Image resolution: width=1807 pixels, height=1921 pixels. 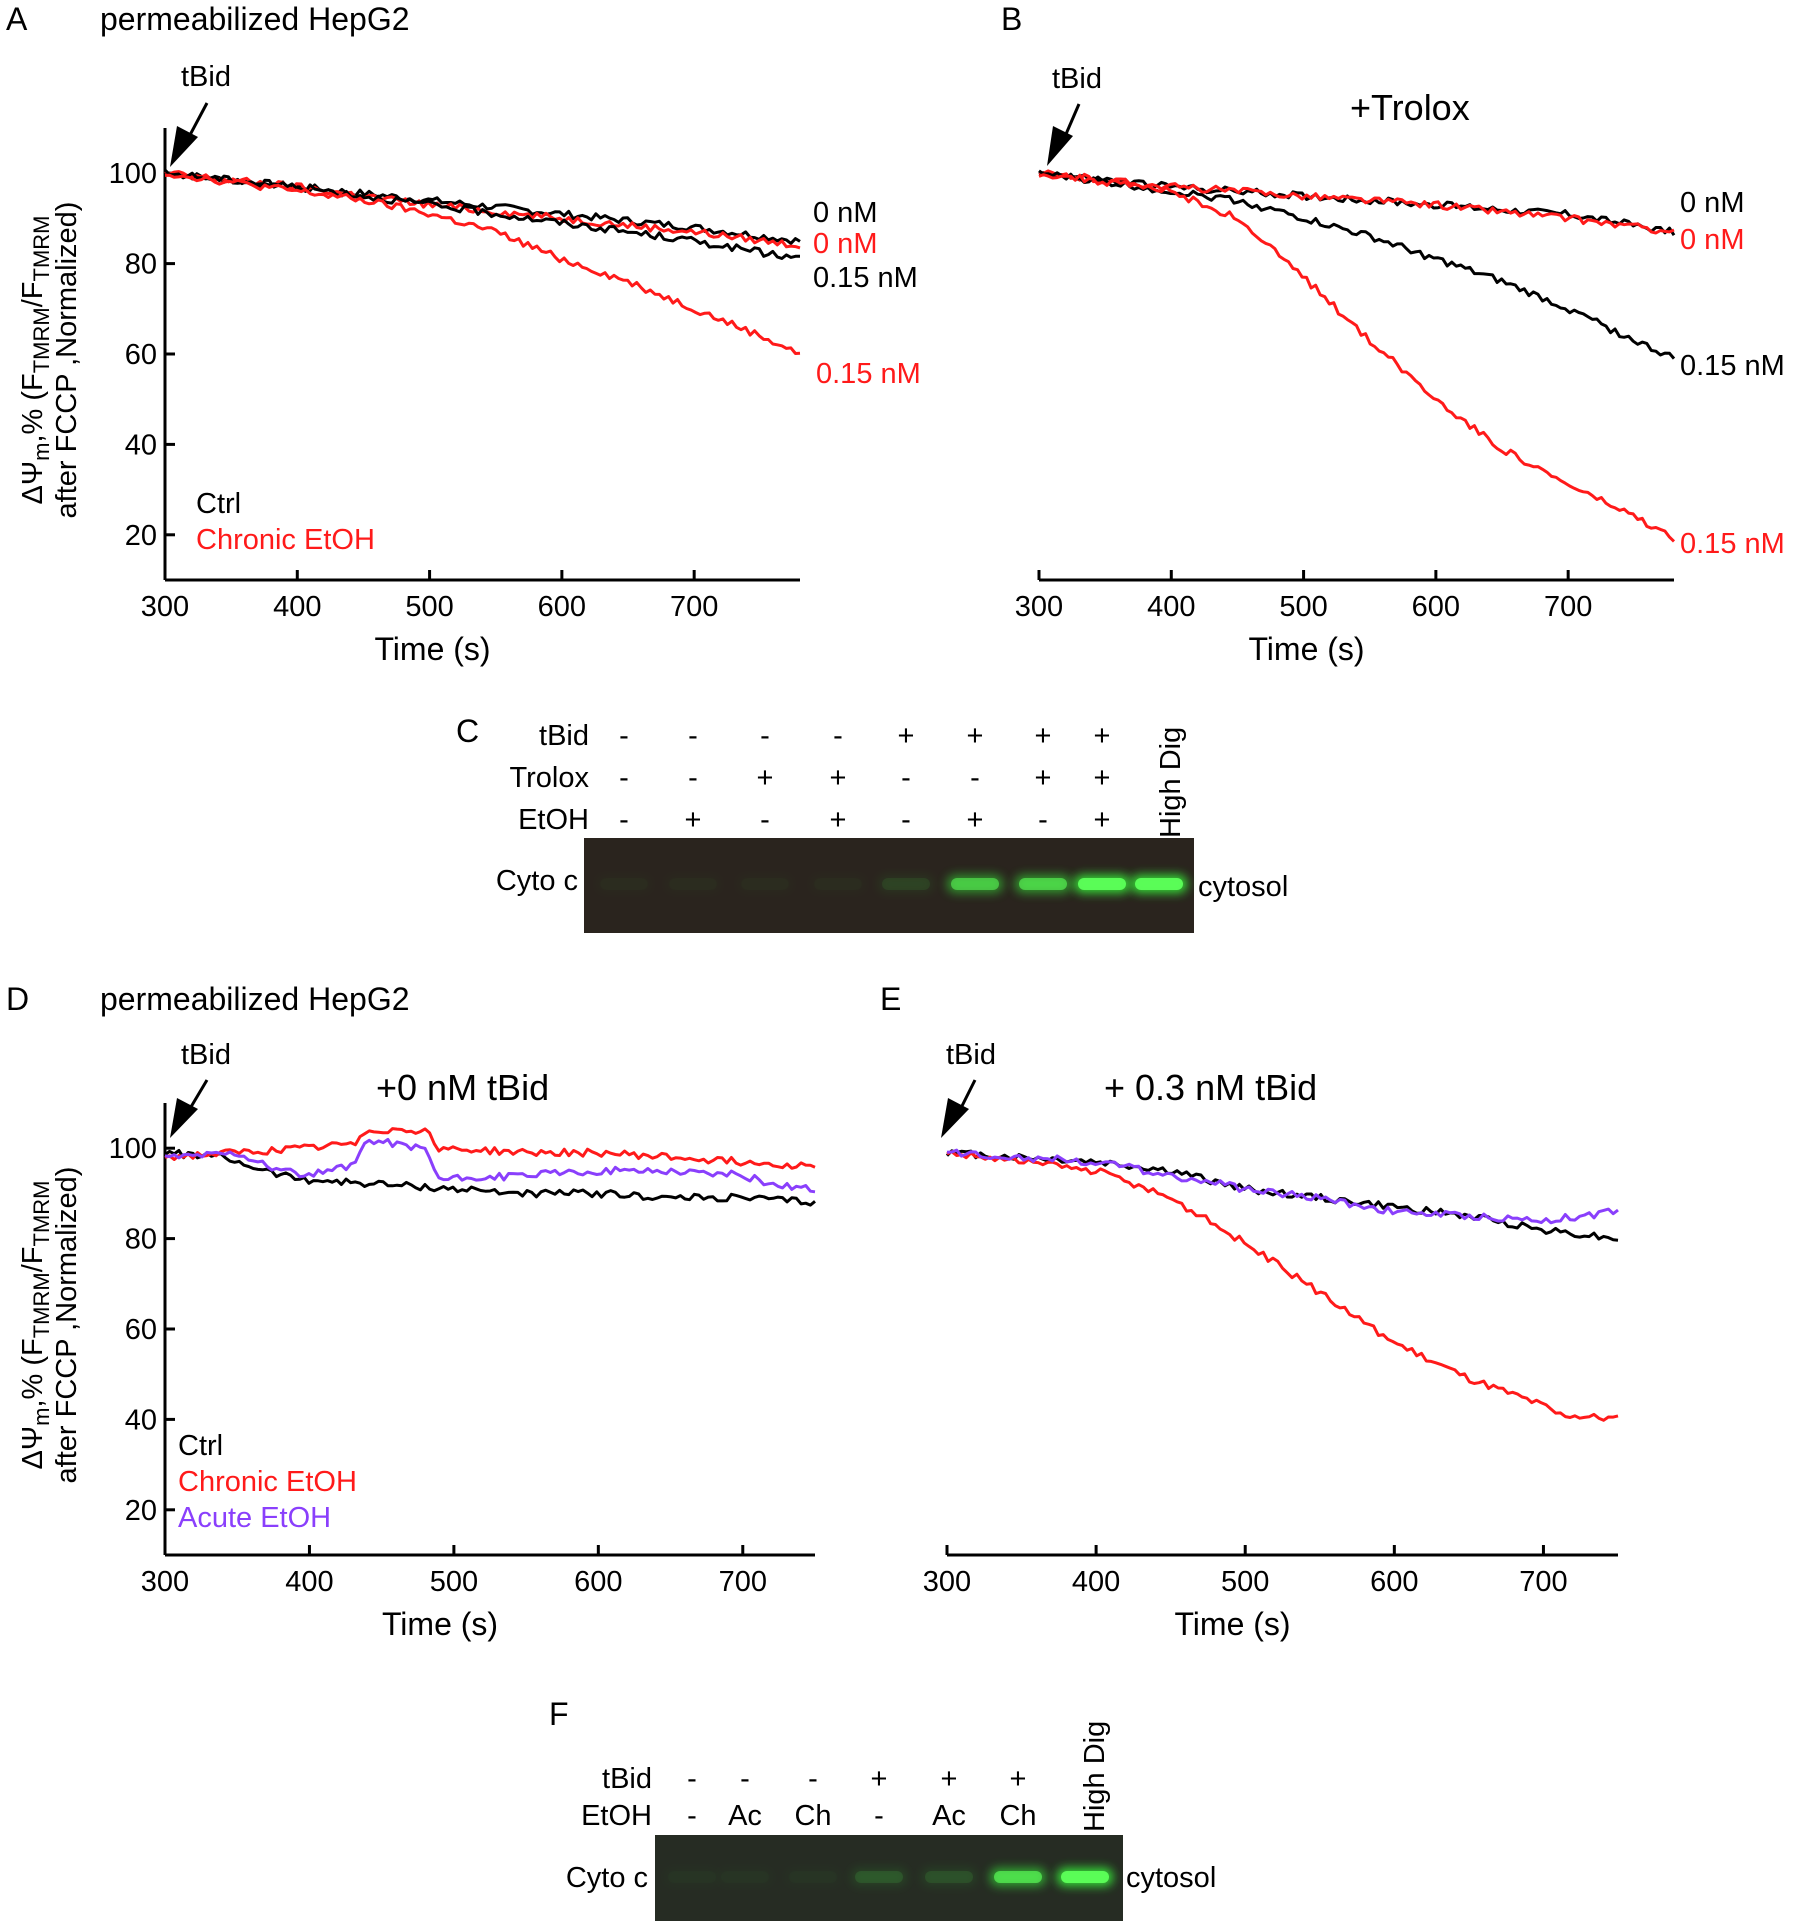 I want to click on series-line-e-chronic-etoh, so click(x=1282, y=1286).